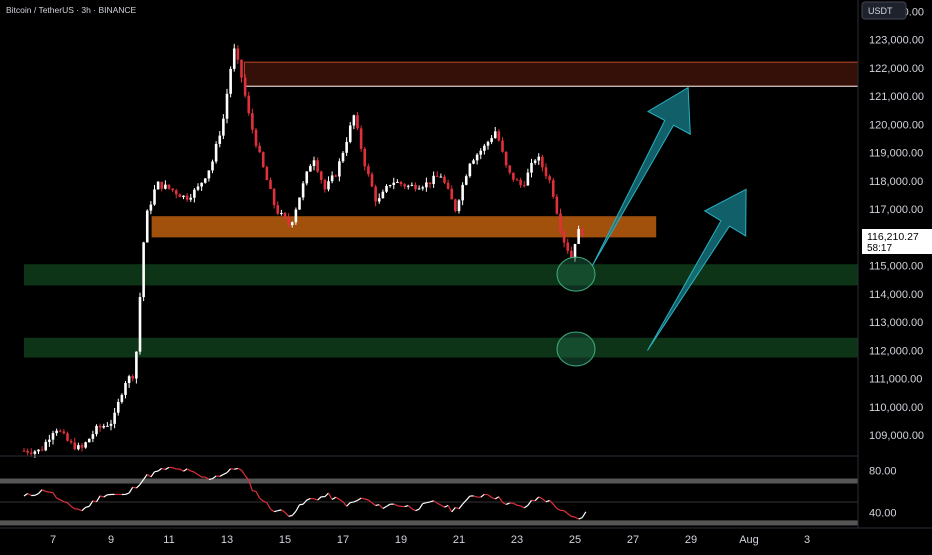 This screenshot has width=932, height=555. Describe the element at coordinates (691, 540) in the screenshot. I see `time-tick-label: 29` at that location.